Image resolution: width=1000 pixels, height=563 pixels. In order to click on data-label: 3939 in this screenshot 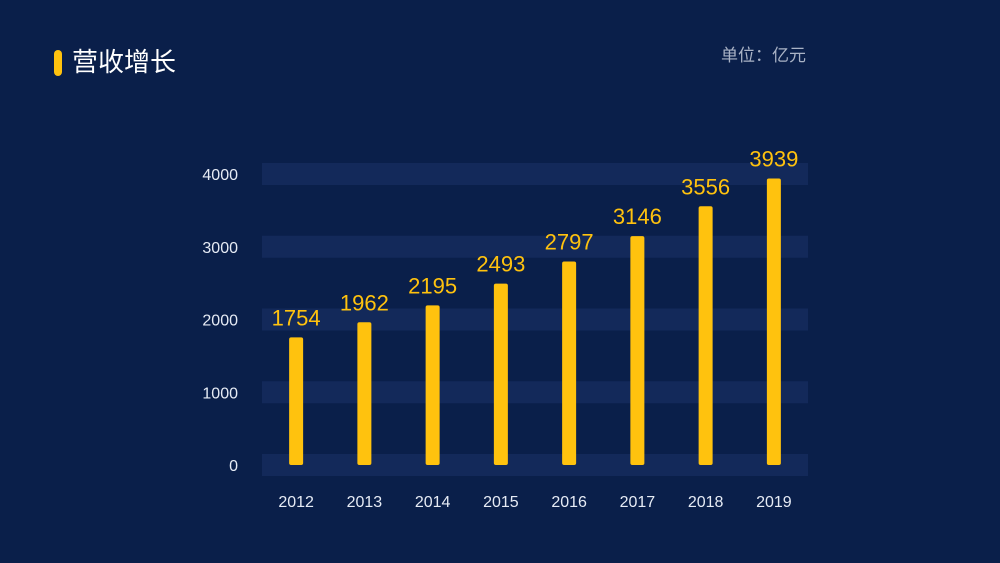, I will do `click(773, 158)`.